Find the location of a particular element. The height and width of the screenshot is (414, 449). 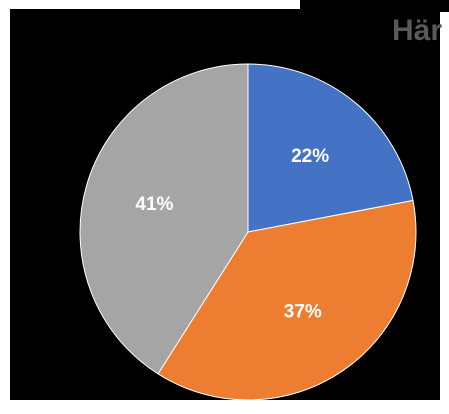

data-label: 22% is located at coordinates (310, 156).